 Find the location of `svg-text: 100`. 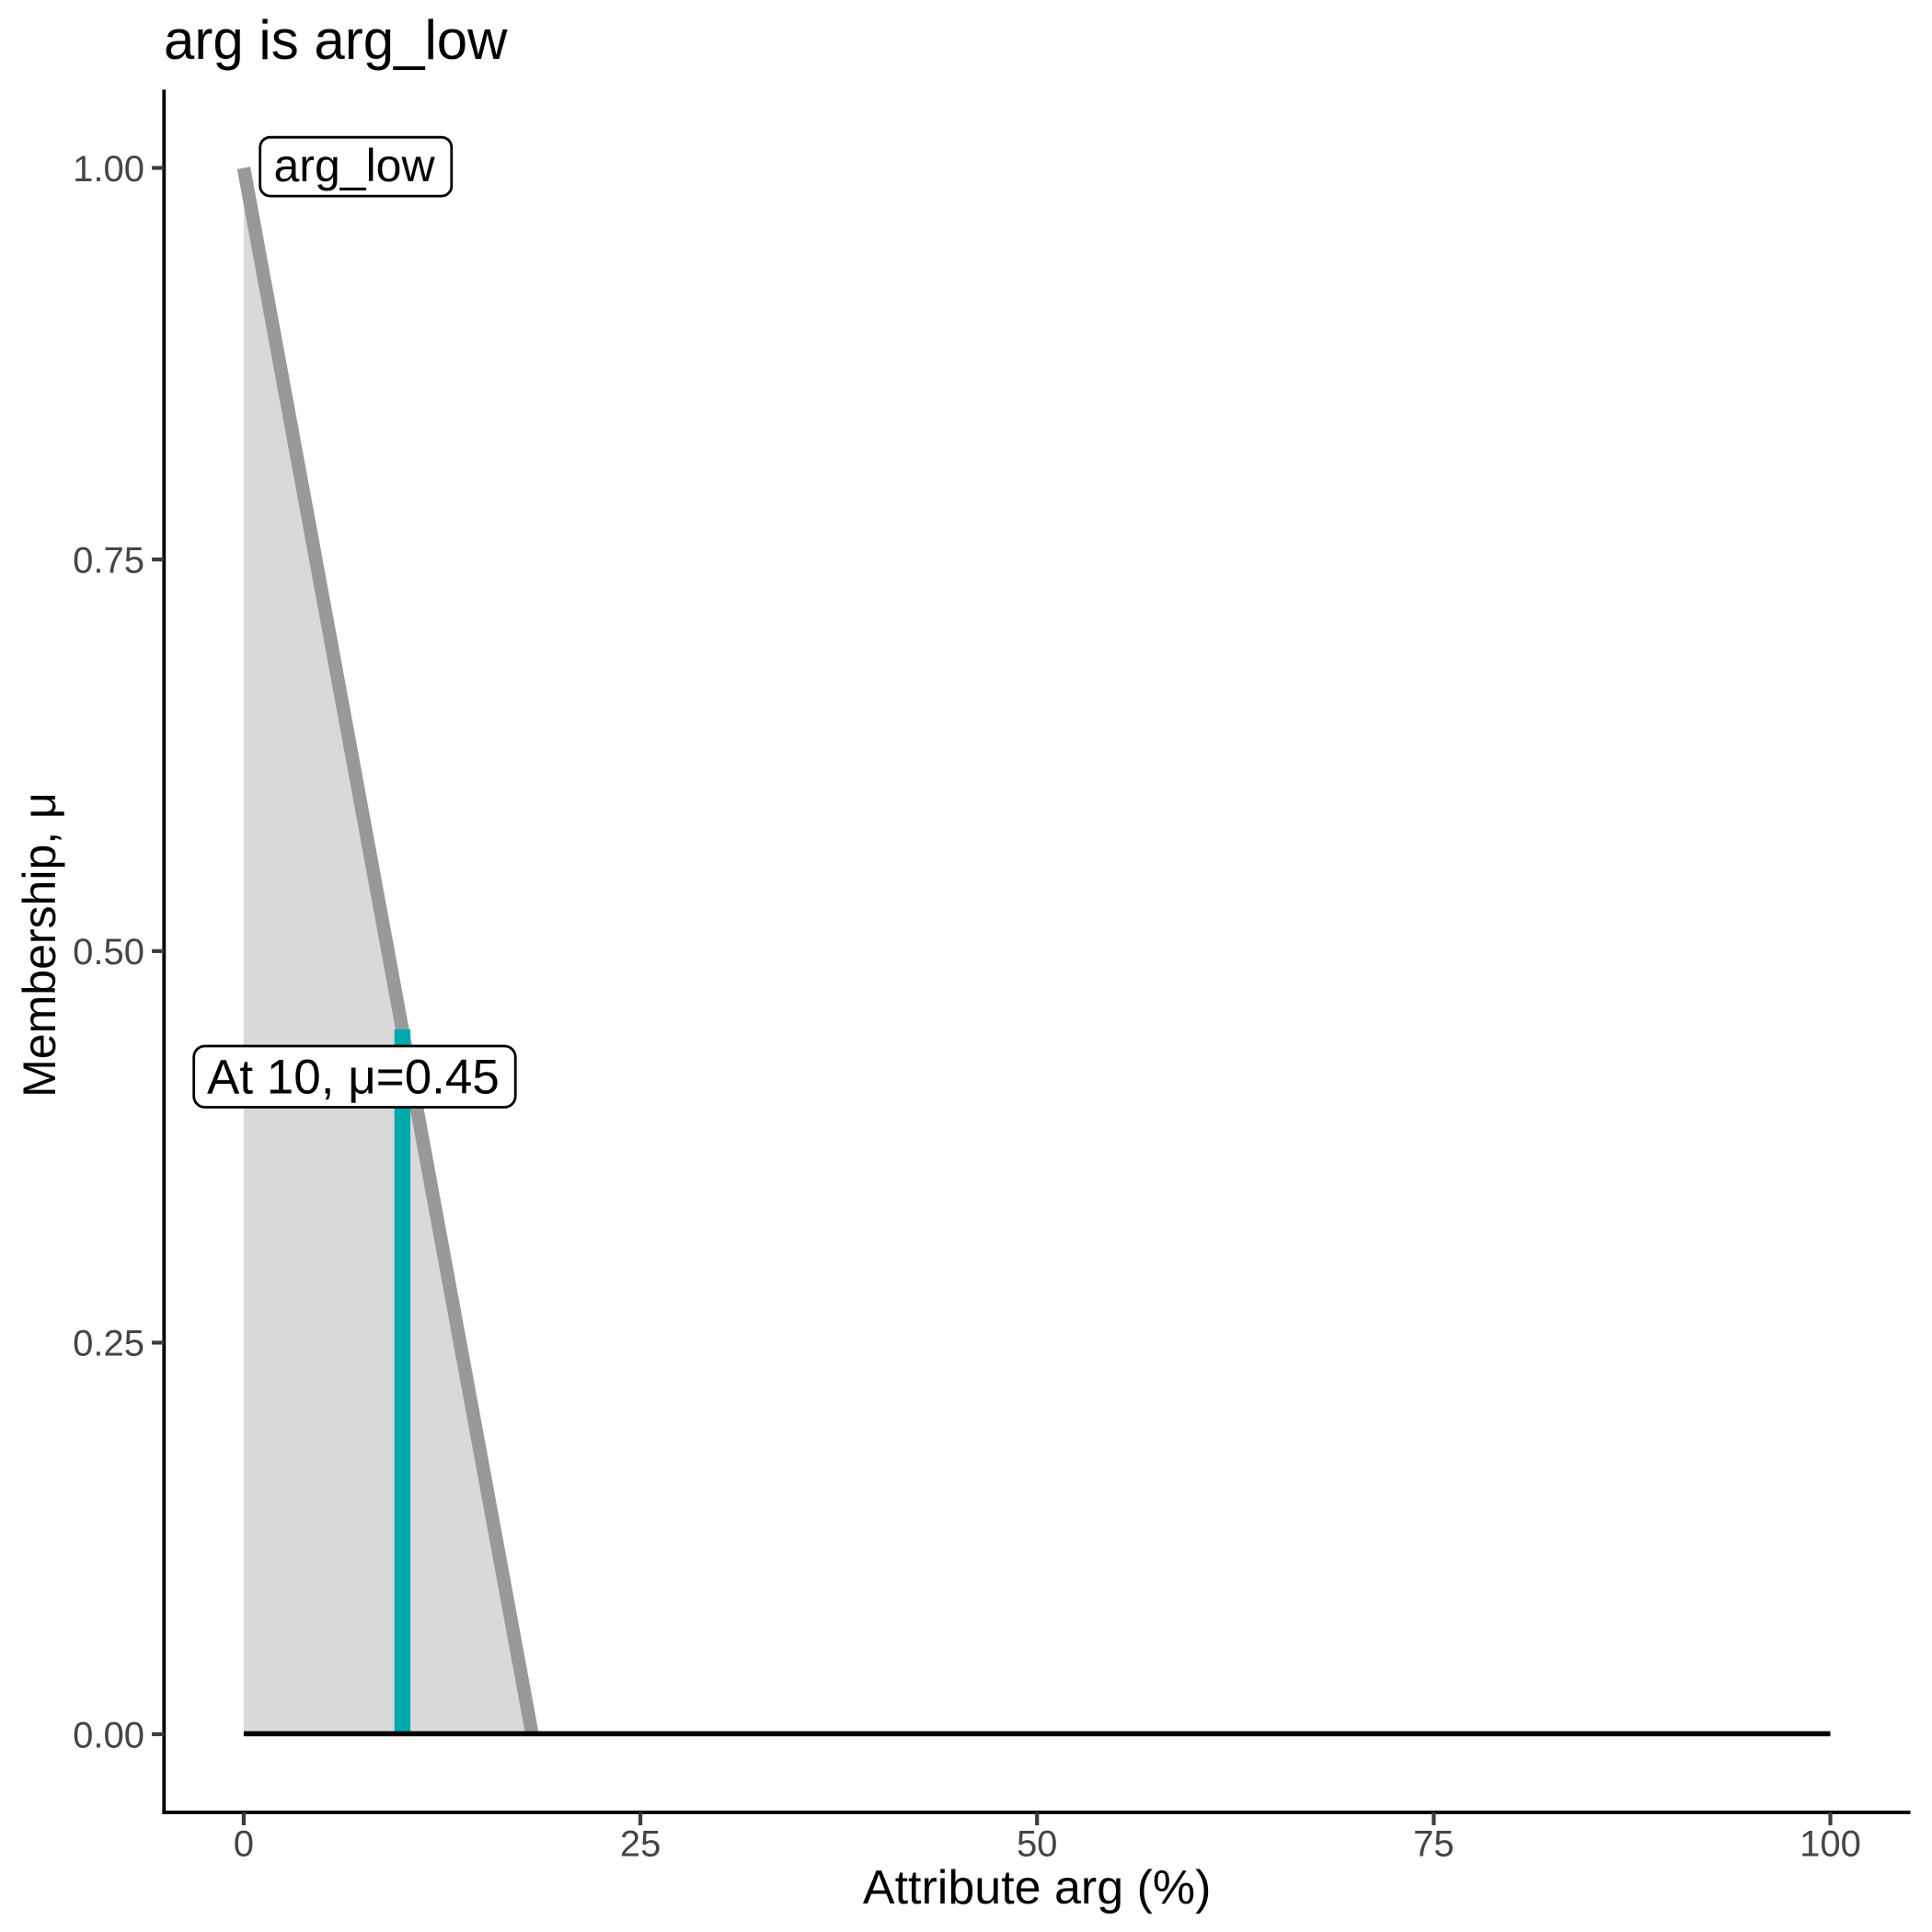

svg-text: 100 is located at coordinates (1830, 1844).